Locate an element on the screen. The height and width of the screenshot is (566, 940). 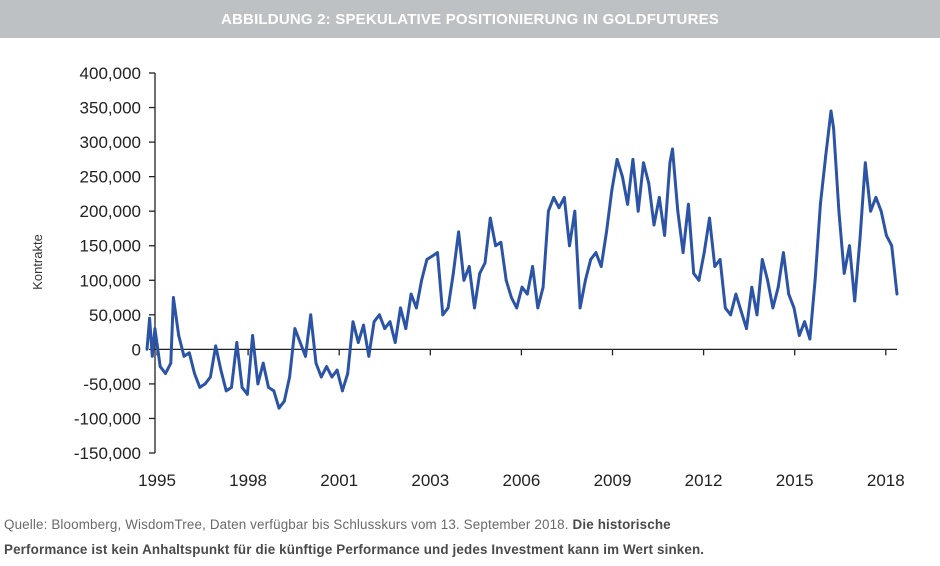
x-tick-label: 2015 is located at coordinates (795, 480).